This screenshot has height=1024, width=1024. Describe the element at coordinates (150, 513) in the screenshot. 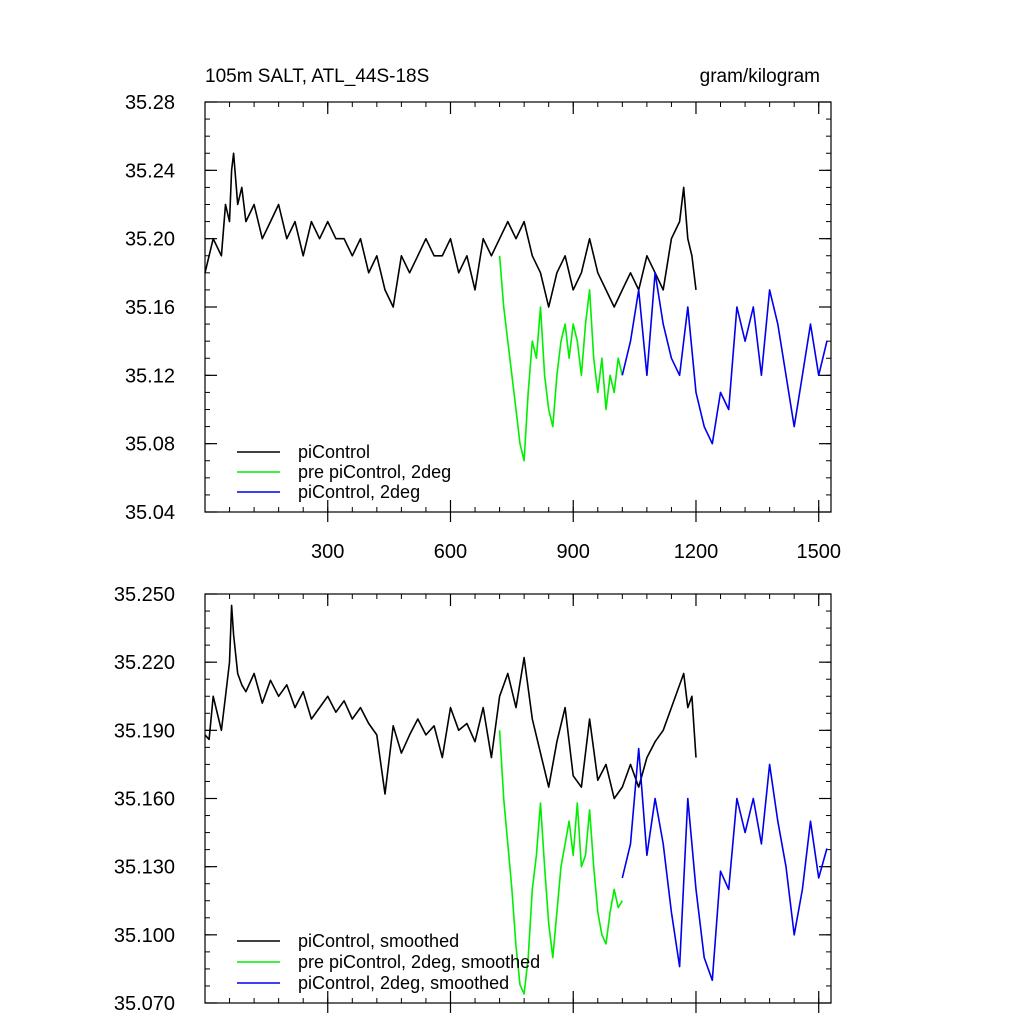

I see `y-tick-label: 35.04` at that location.